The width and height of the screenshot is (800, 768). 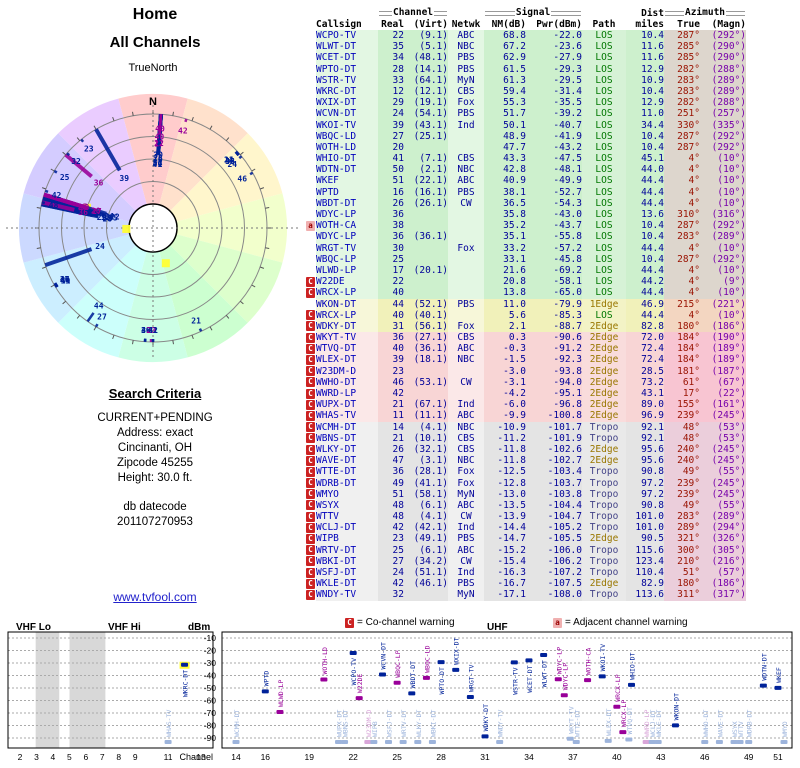 I want to click on marker-cell, so click(x=311, y=69).